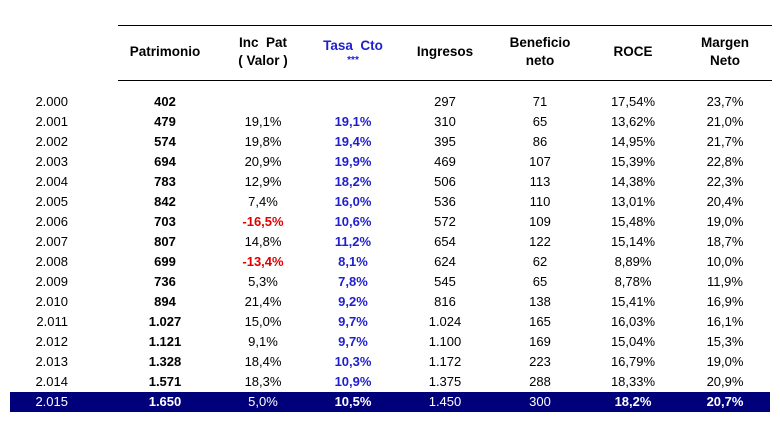 The height and width of the screenshot is (429, 780). Describe the element at coordinates (390, 282) in the screenshot. I see `table-row: 2.009 736 5,3% 7,8% 545 65 8,78% 11,9%` at that location.